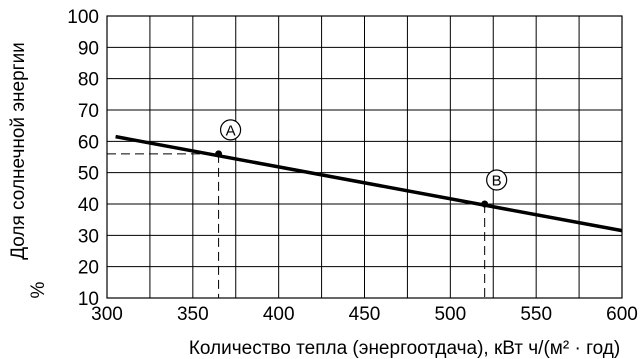 Image resolution: width=642 pixels, height=359 pixels. I want to click on y-tick-label: 90, so click(88, 48).